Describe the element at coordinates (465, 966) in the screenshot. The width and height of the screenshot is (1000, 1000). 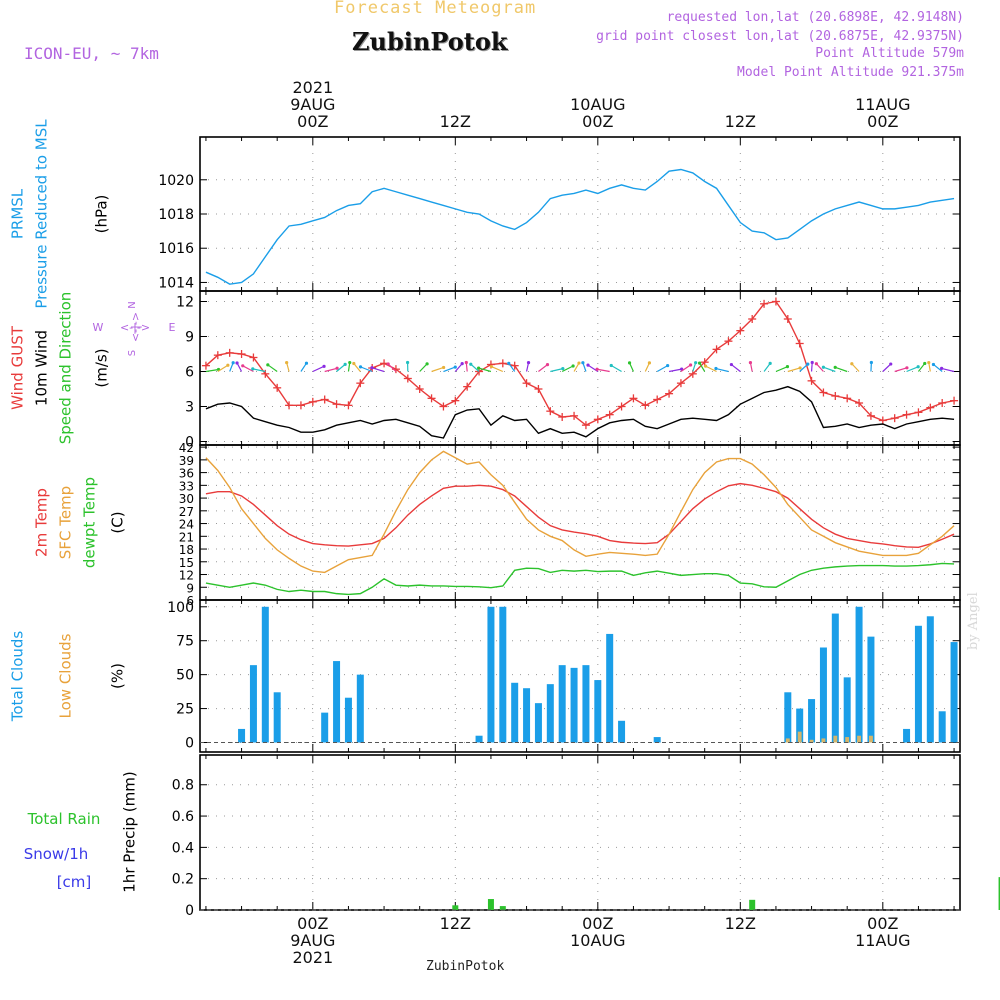
I see `footer-location: ZubinPotok` at that location.